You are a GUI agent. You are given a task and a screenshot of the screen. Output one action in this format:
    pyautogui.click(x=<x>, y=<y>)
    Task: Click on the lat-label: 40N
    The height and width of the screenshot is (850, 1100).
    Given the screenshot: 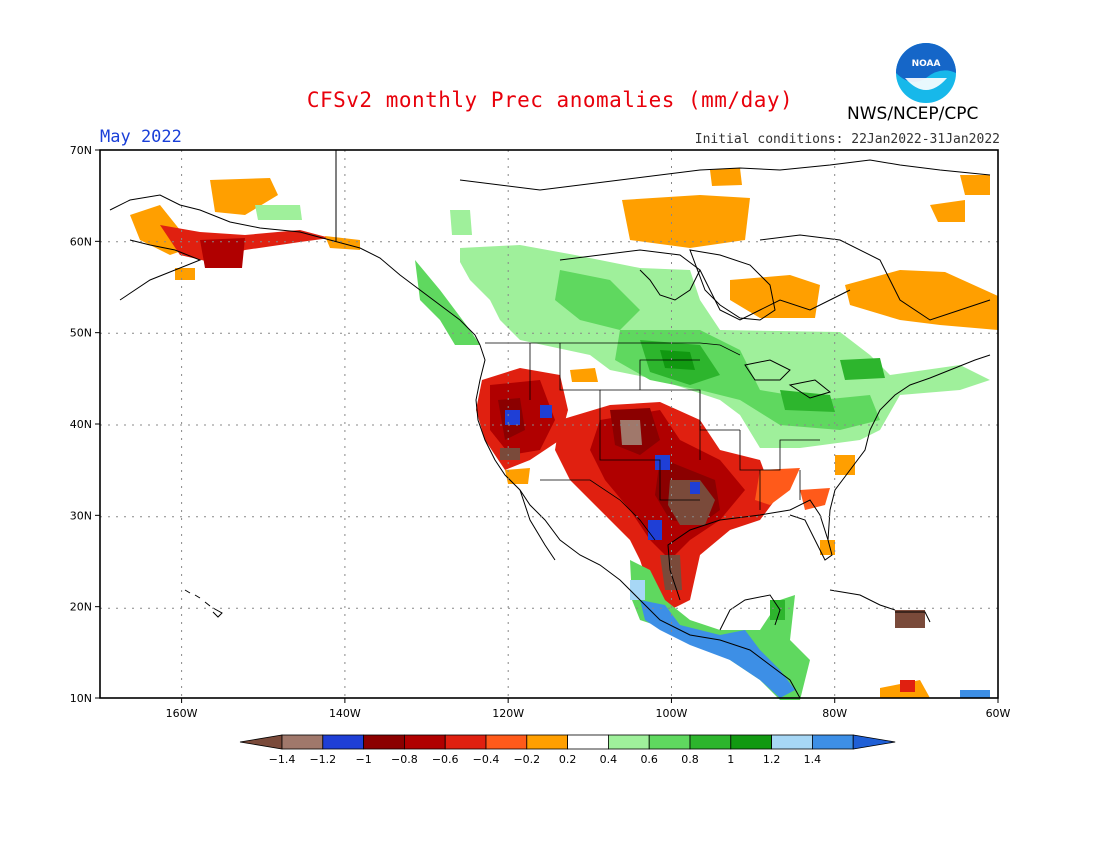 What is the action you would take?
    pyautogui.click(x=81, y=424)
    